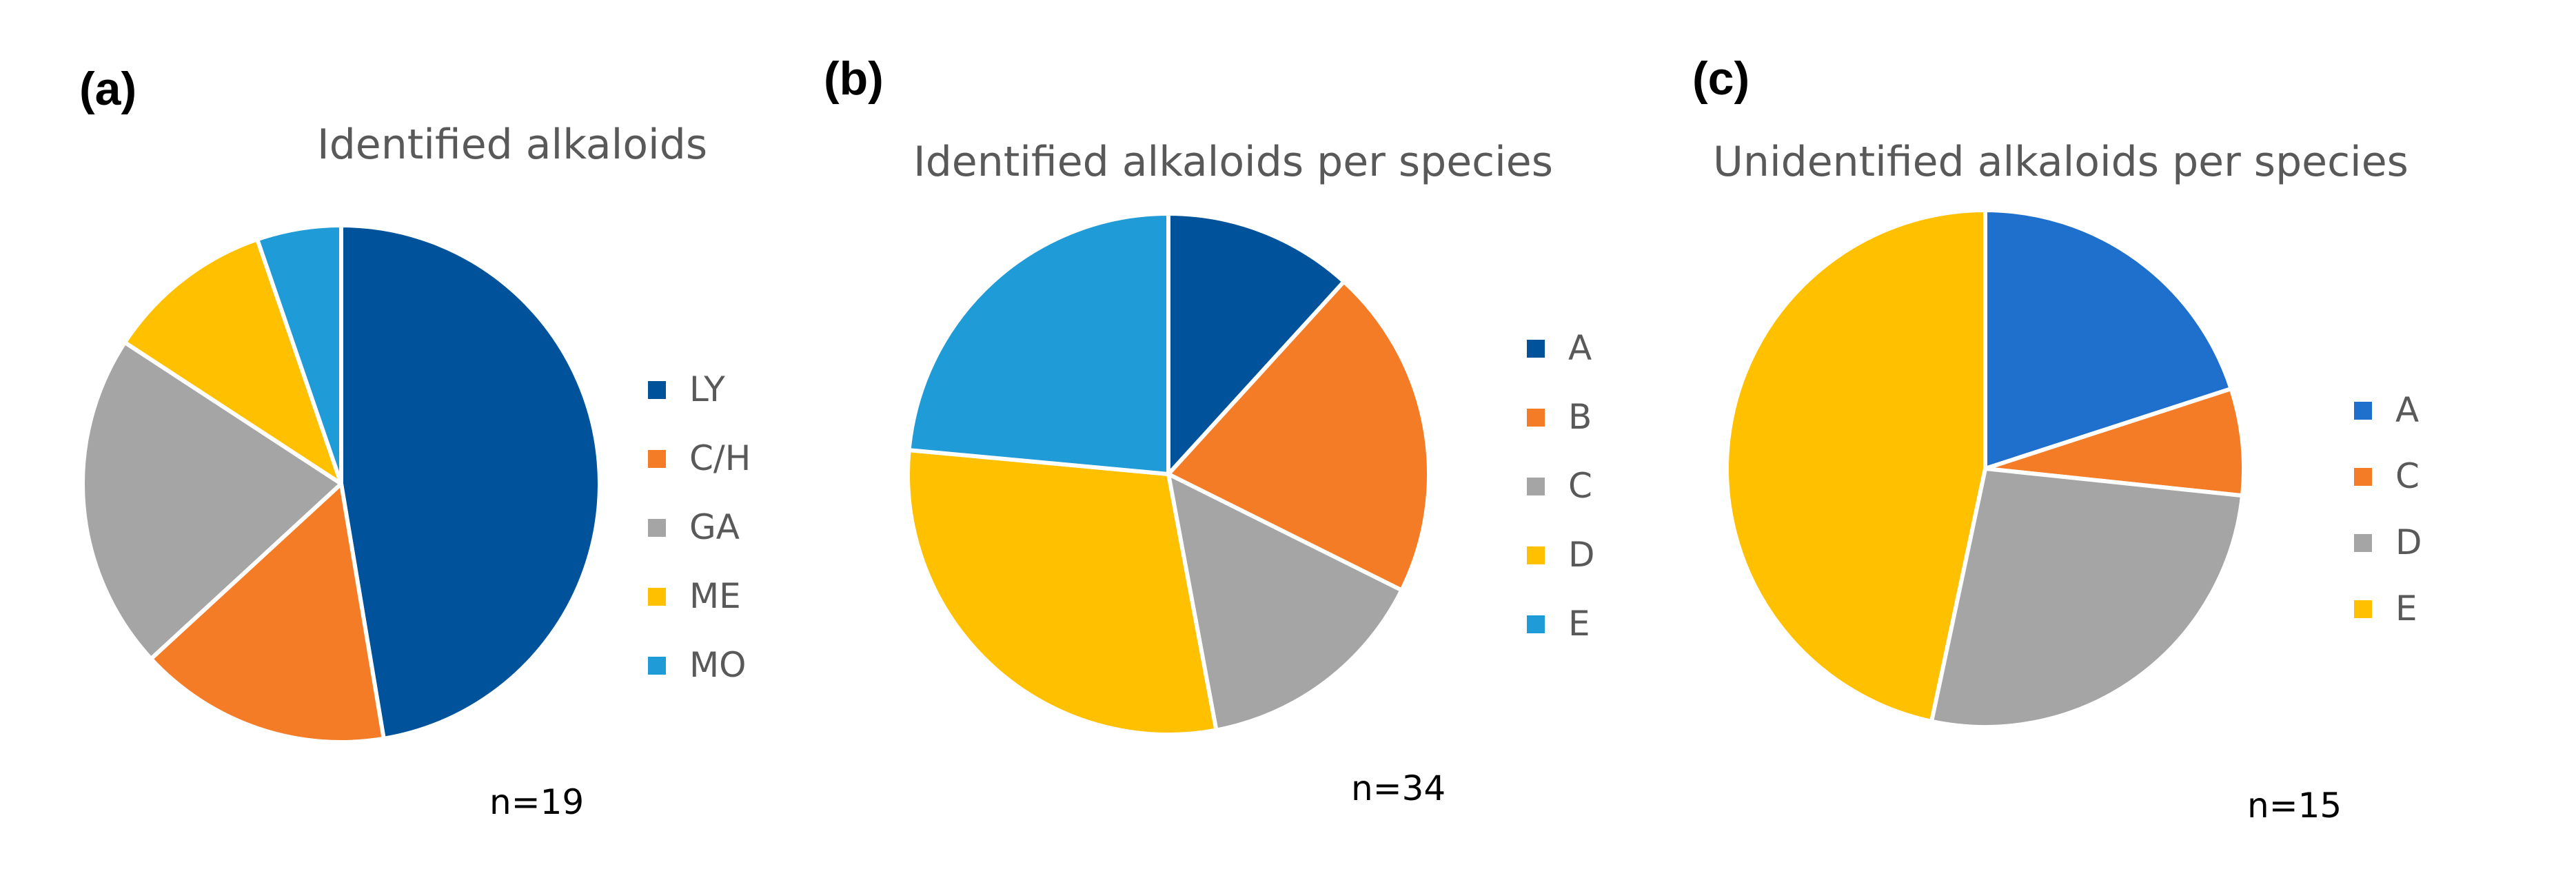  What do you see at coordinates (720, 458) in the screenshot?
I see `legend-label: C/H` at bounding box center [720, 458].